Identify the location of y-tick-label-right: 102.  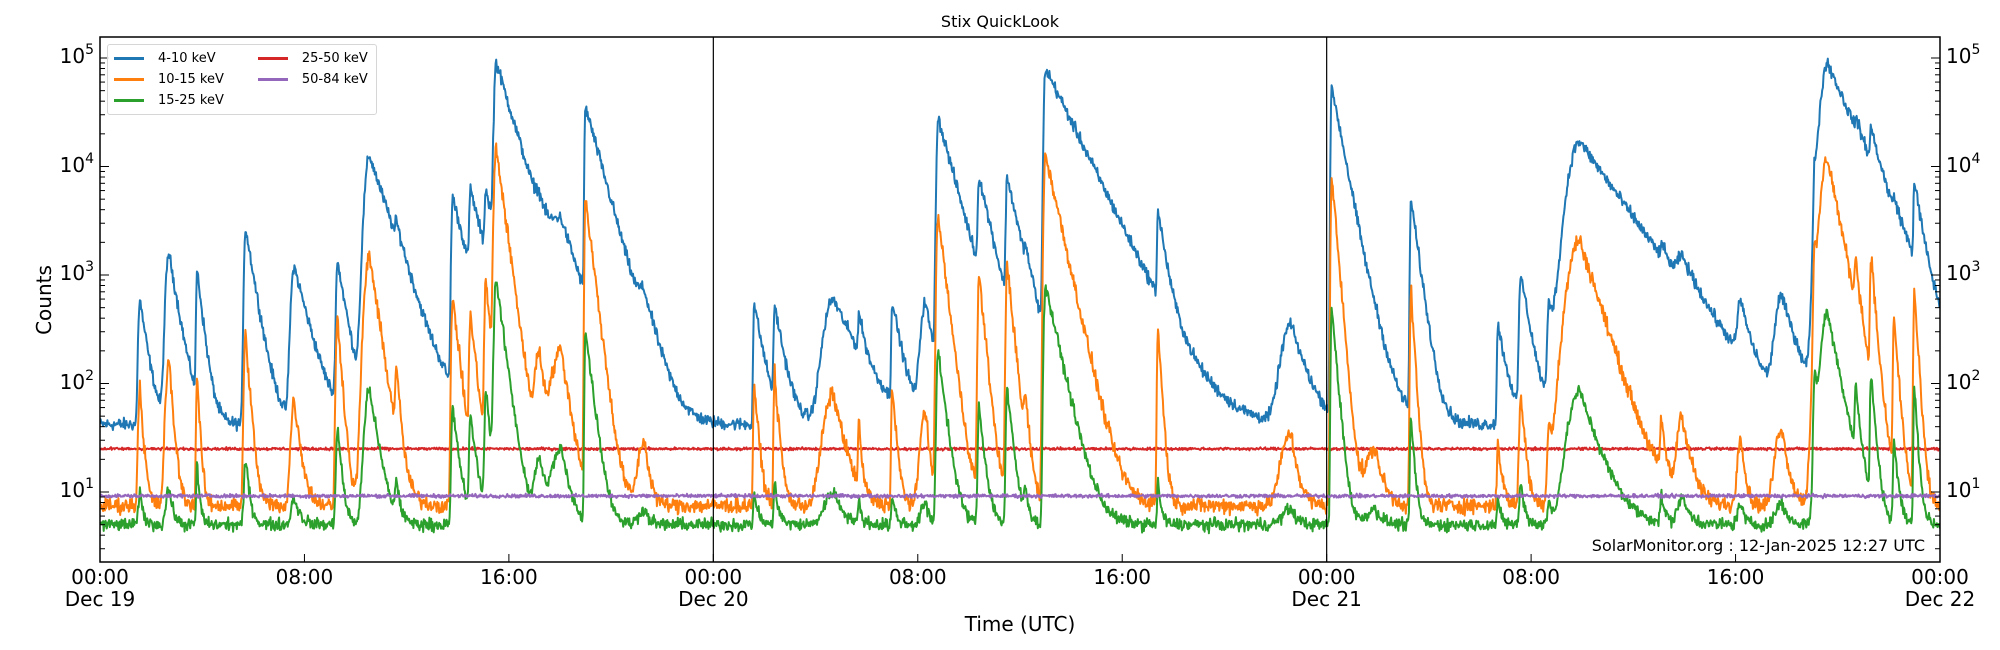
(1963, 380).